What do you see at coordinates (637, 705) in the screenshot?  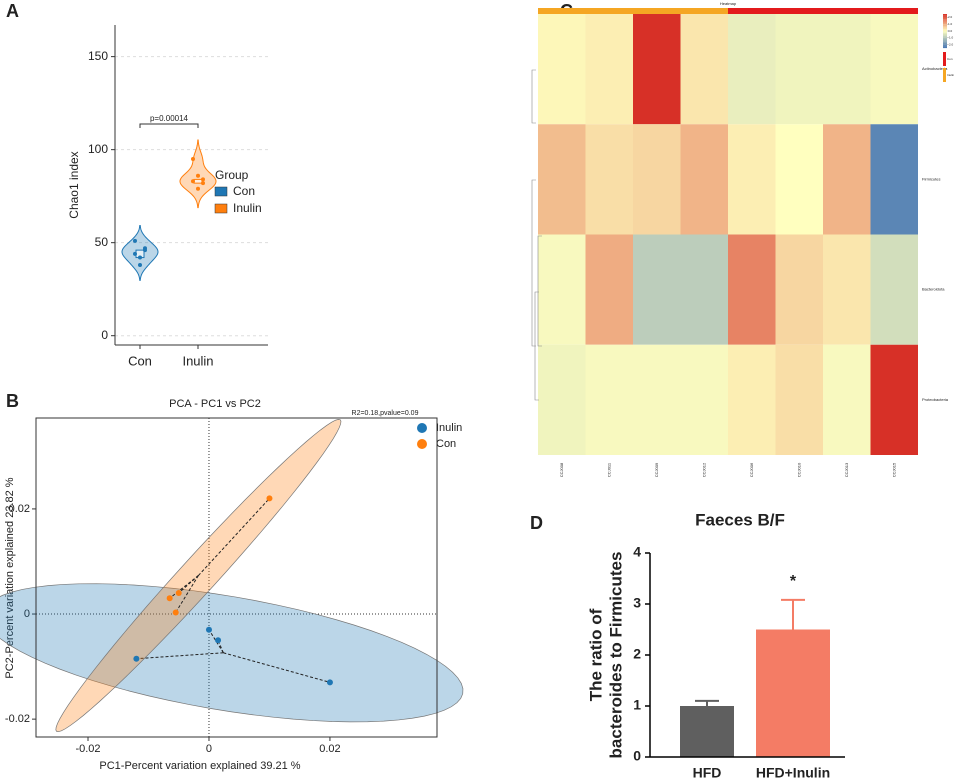 I see `y-tick-label: 1` at bounding box center [637, 705].